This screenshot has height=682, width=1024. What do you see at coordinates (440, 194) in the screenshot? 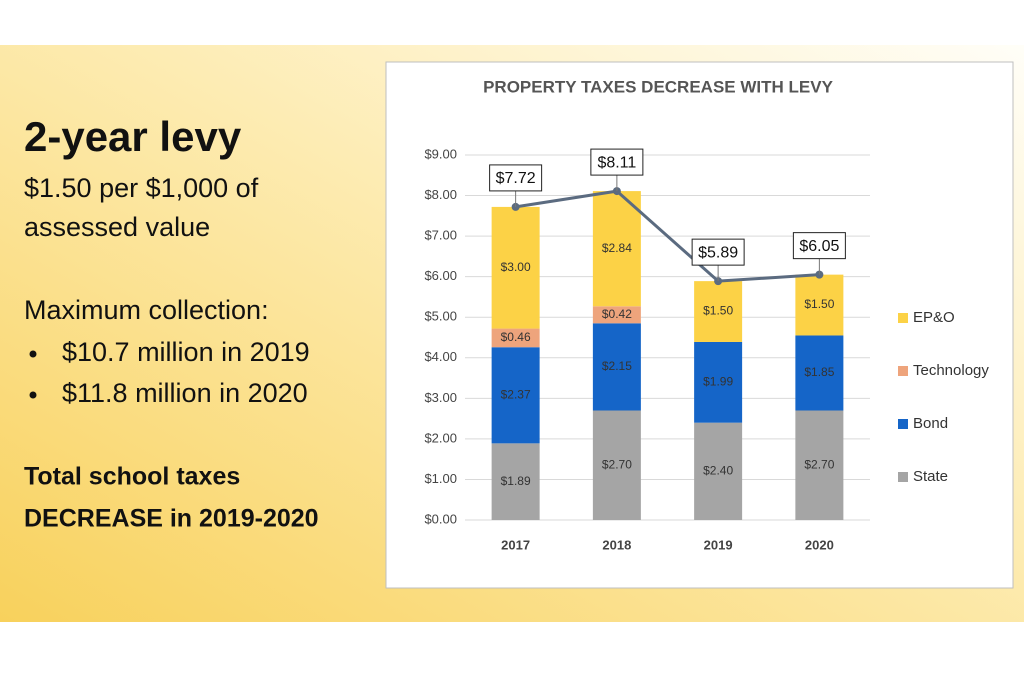
I see `y-tick-label: $8.00` at bounding box center [440, 194].